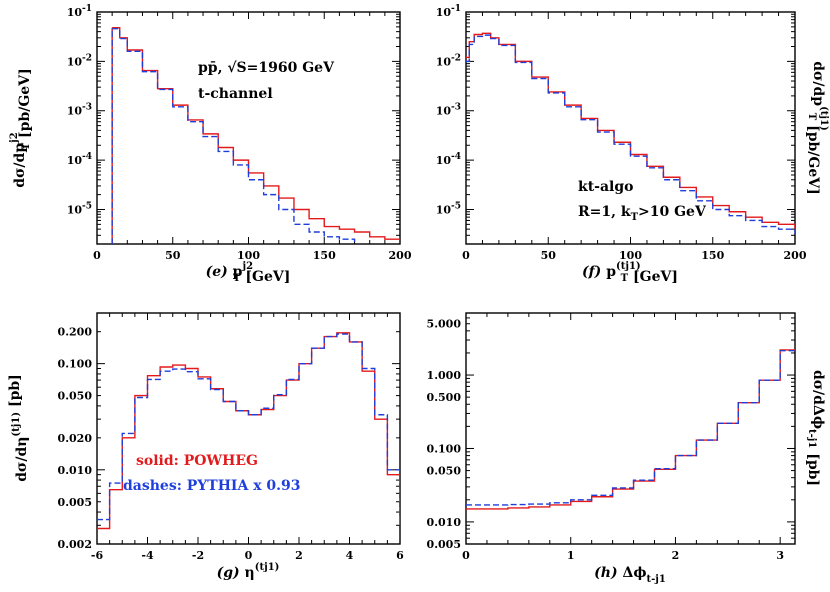  Describe the element at coordinates (817, 127) in the screenshot. I see `y-axis-label: dσ/dp(tj1)T [pb/GeV]` at that location.